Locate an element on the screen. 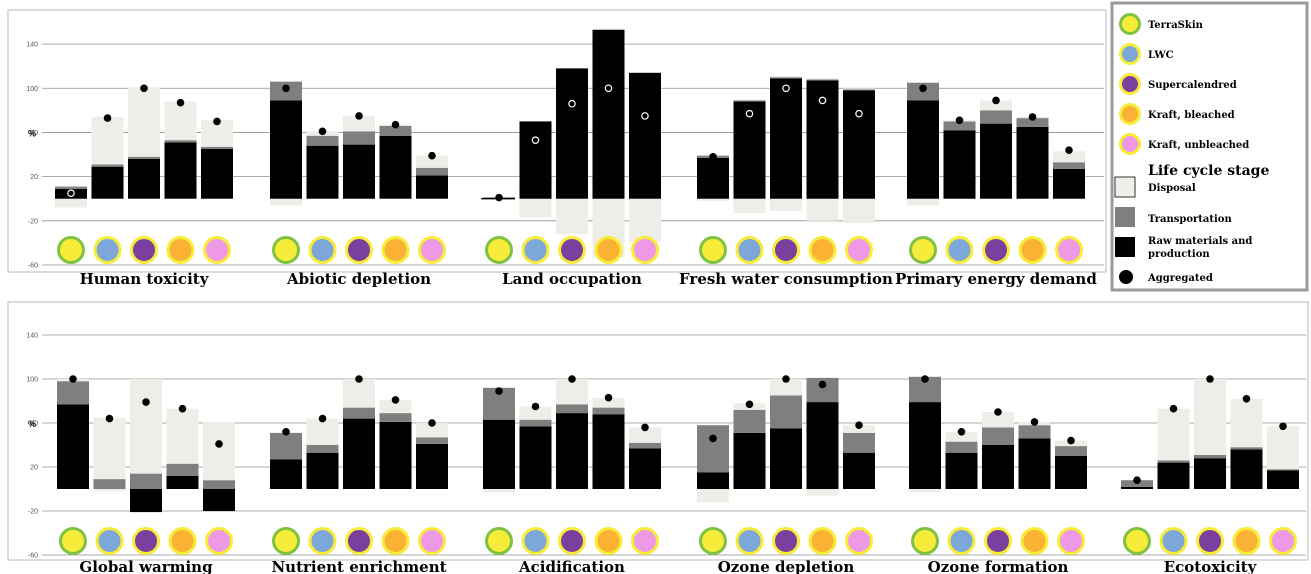  legend-label: TerraSkin is located at coordinates (1176, 25).